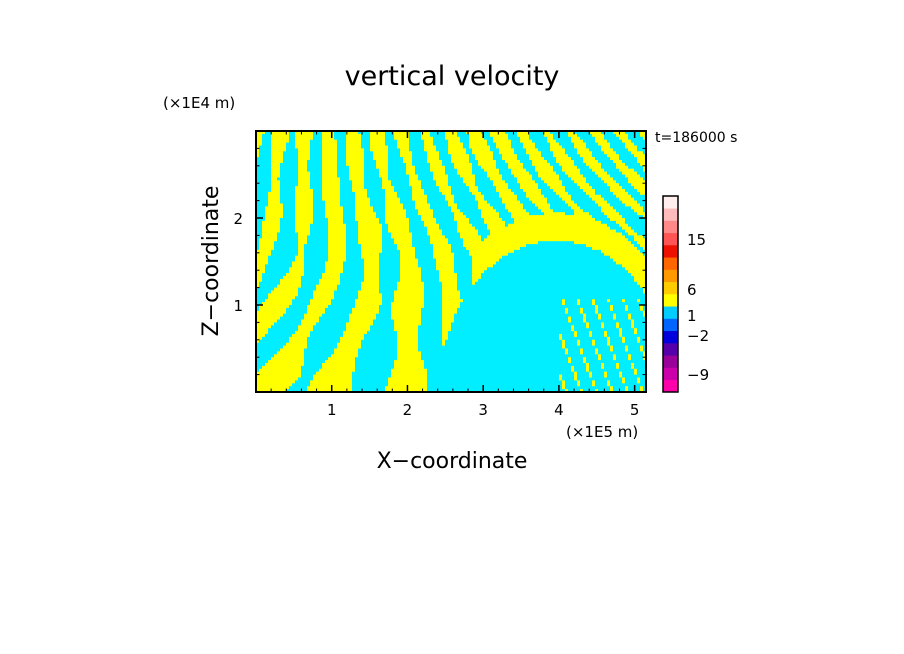 The image size is (904, 654). What do you see at coordinates (452, 461) in the screenshot?
I see `x-axis-label: X−coordinate` at bounding box center [452, 461].